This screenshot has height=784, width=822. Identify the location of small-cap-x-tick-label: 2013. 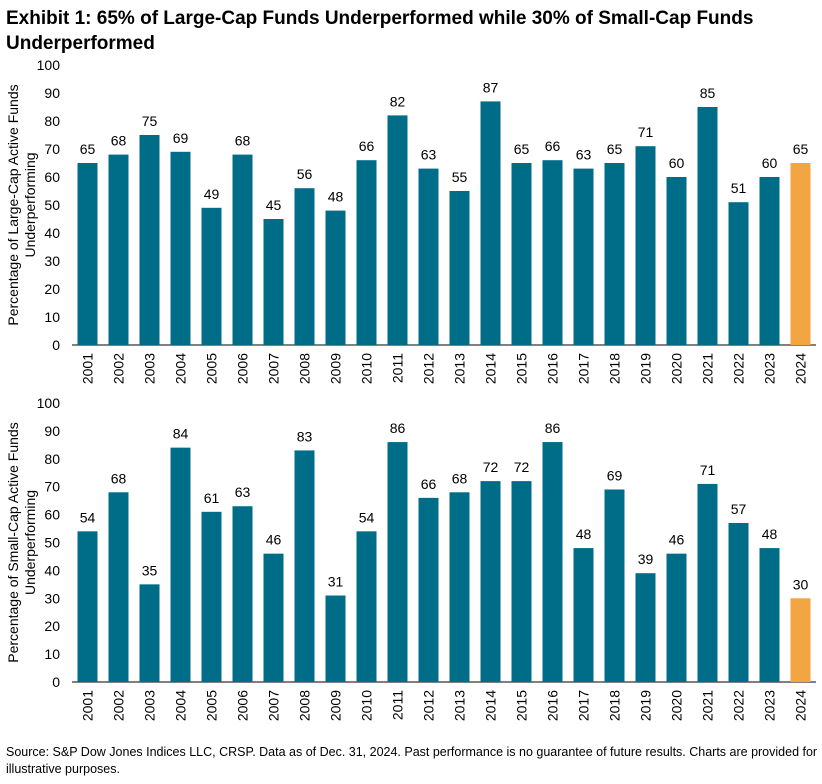
(460, 705).